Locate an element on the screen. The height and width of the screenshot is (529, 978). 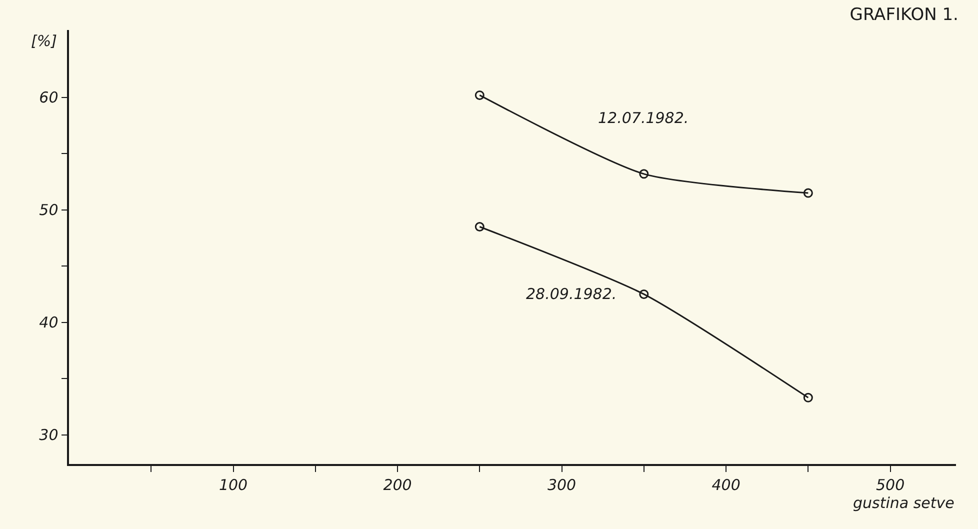
y-tick-label: 60 is located at coordinates (48, 97).